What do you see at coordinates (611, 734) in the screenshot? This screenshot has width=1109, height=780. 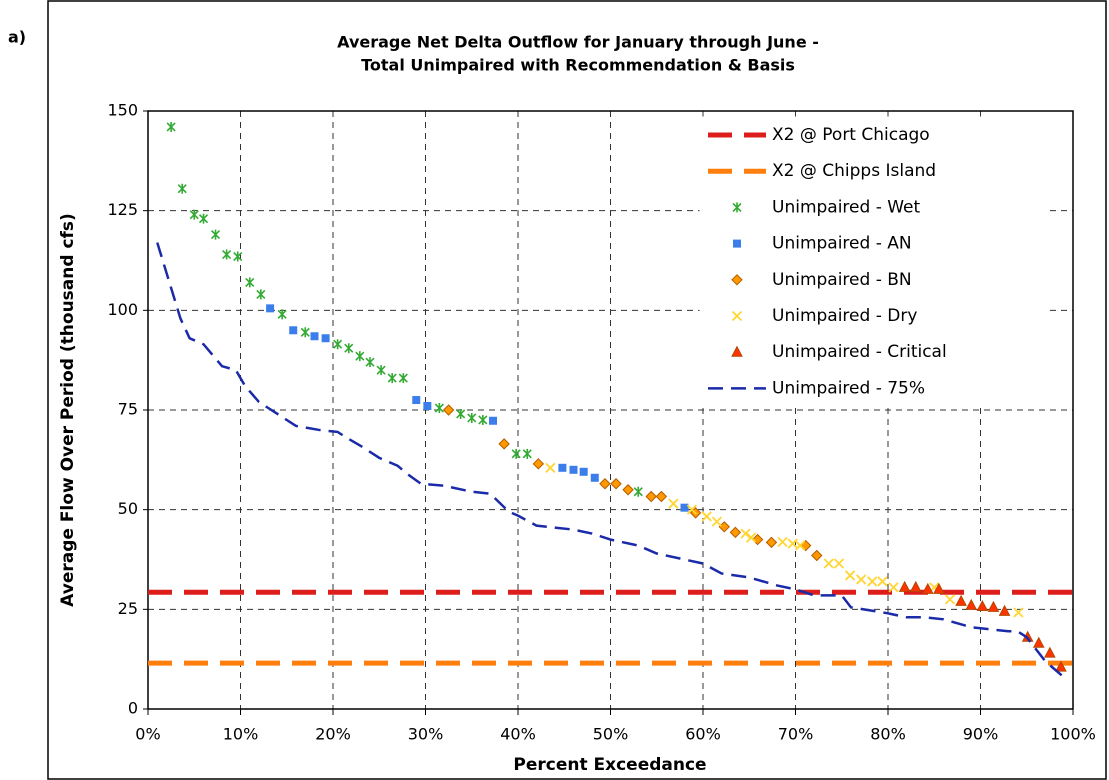 I see `x-tick-label: 50%` at bounding box center [611, 734].